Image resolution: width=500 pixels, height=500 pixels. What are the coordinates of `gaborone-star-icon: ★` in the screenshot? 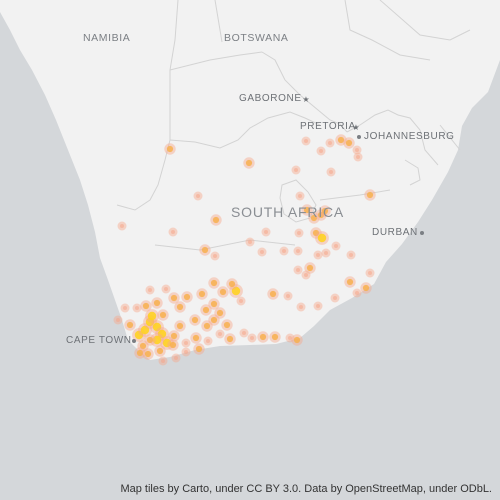 It's located at (305, 99).